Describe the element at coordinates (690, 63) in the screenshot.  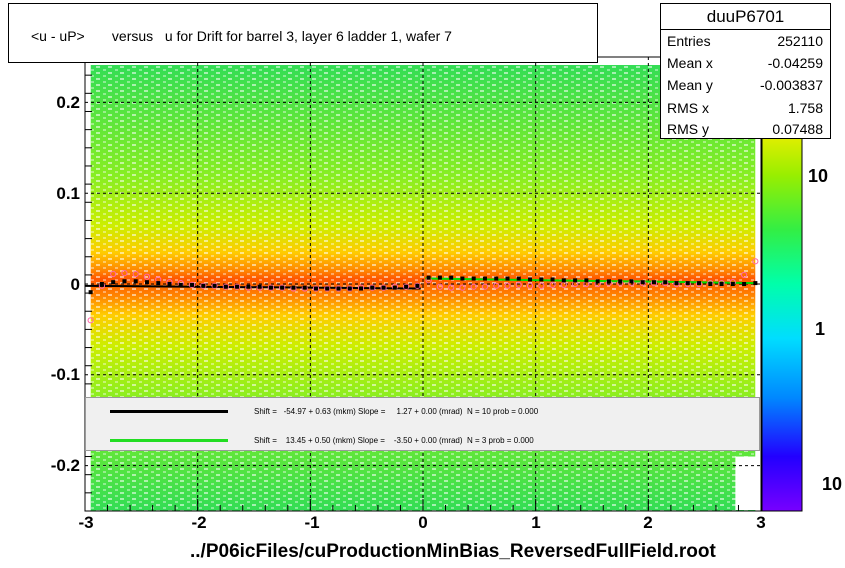
I see `stats-label: Mean x` at that location.